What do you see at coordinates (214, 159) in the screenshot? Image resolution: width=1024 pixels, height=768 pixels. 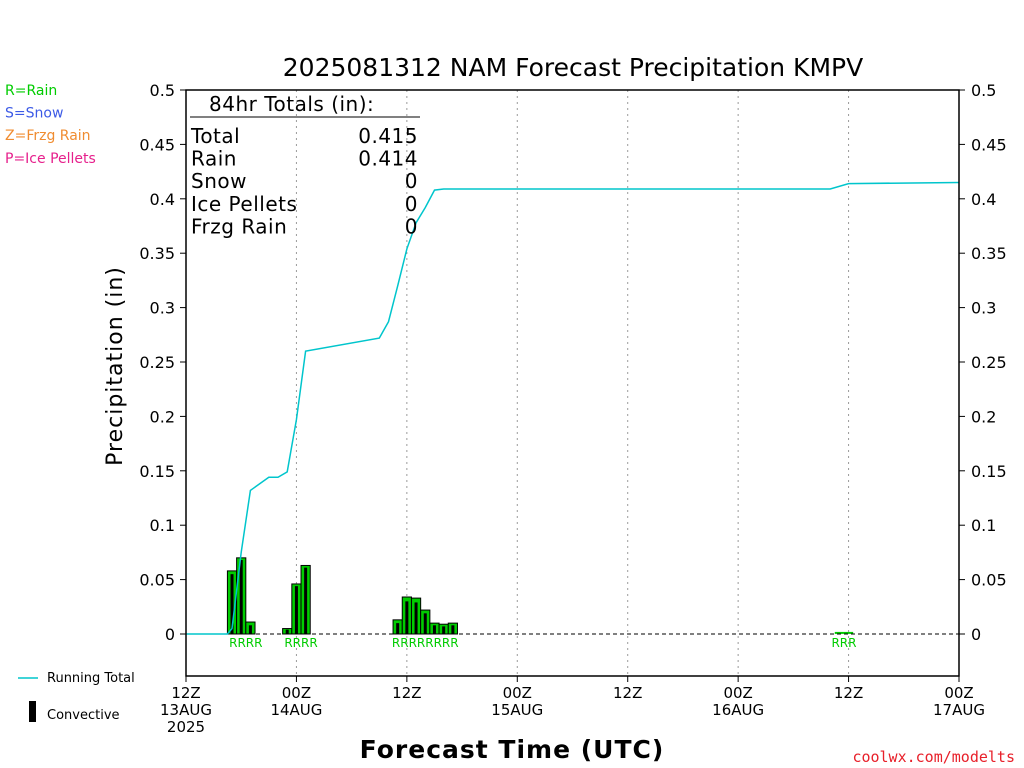 I see `totals-row-label: Rain` at bounding box center [214, 159].